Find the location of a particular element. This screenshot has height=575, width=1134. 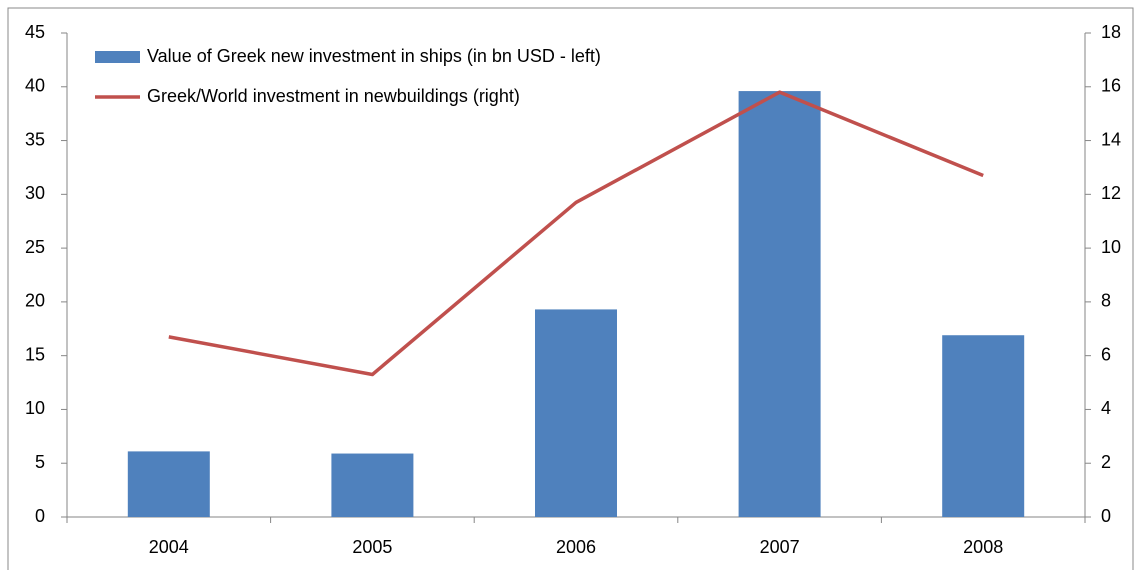

y2-tick-label: 16 is located at coordinates (1111, 86).